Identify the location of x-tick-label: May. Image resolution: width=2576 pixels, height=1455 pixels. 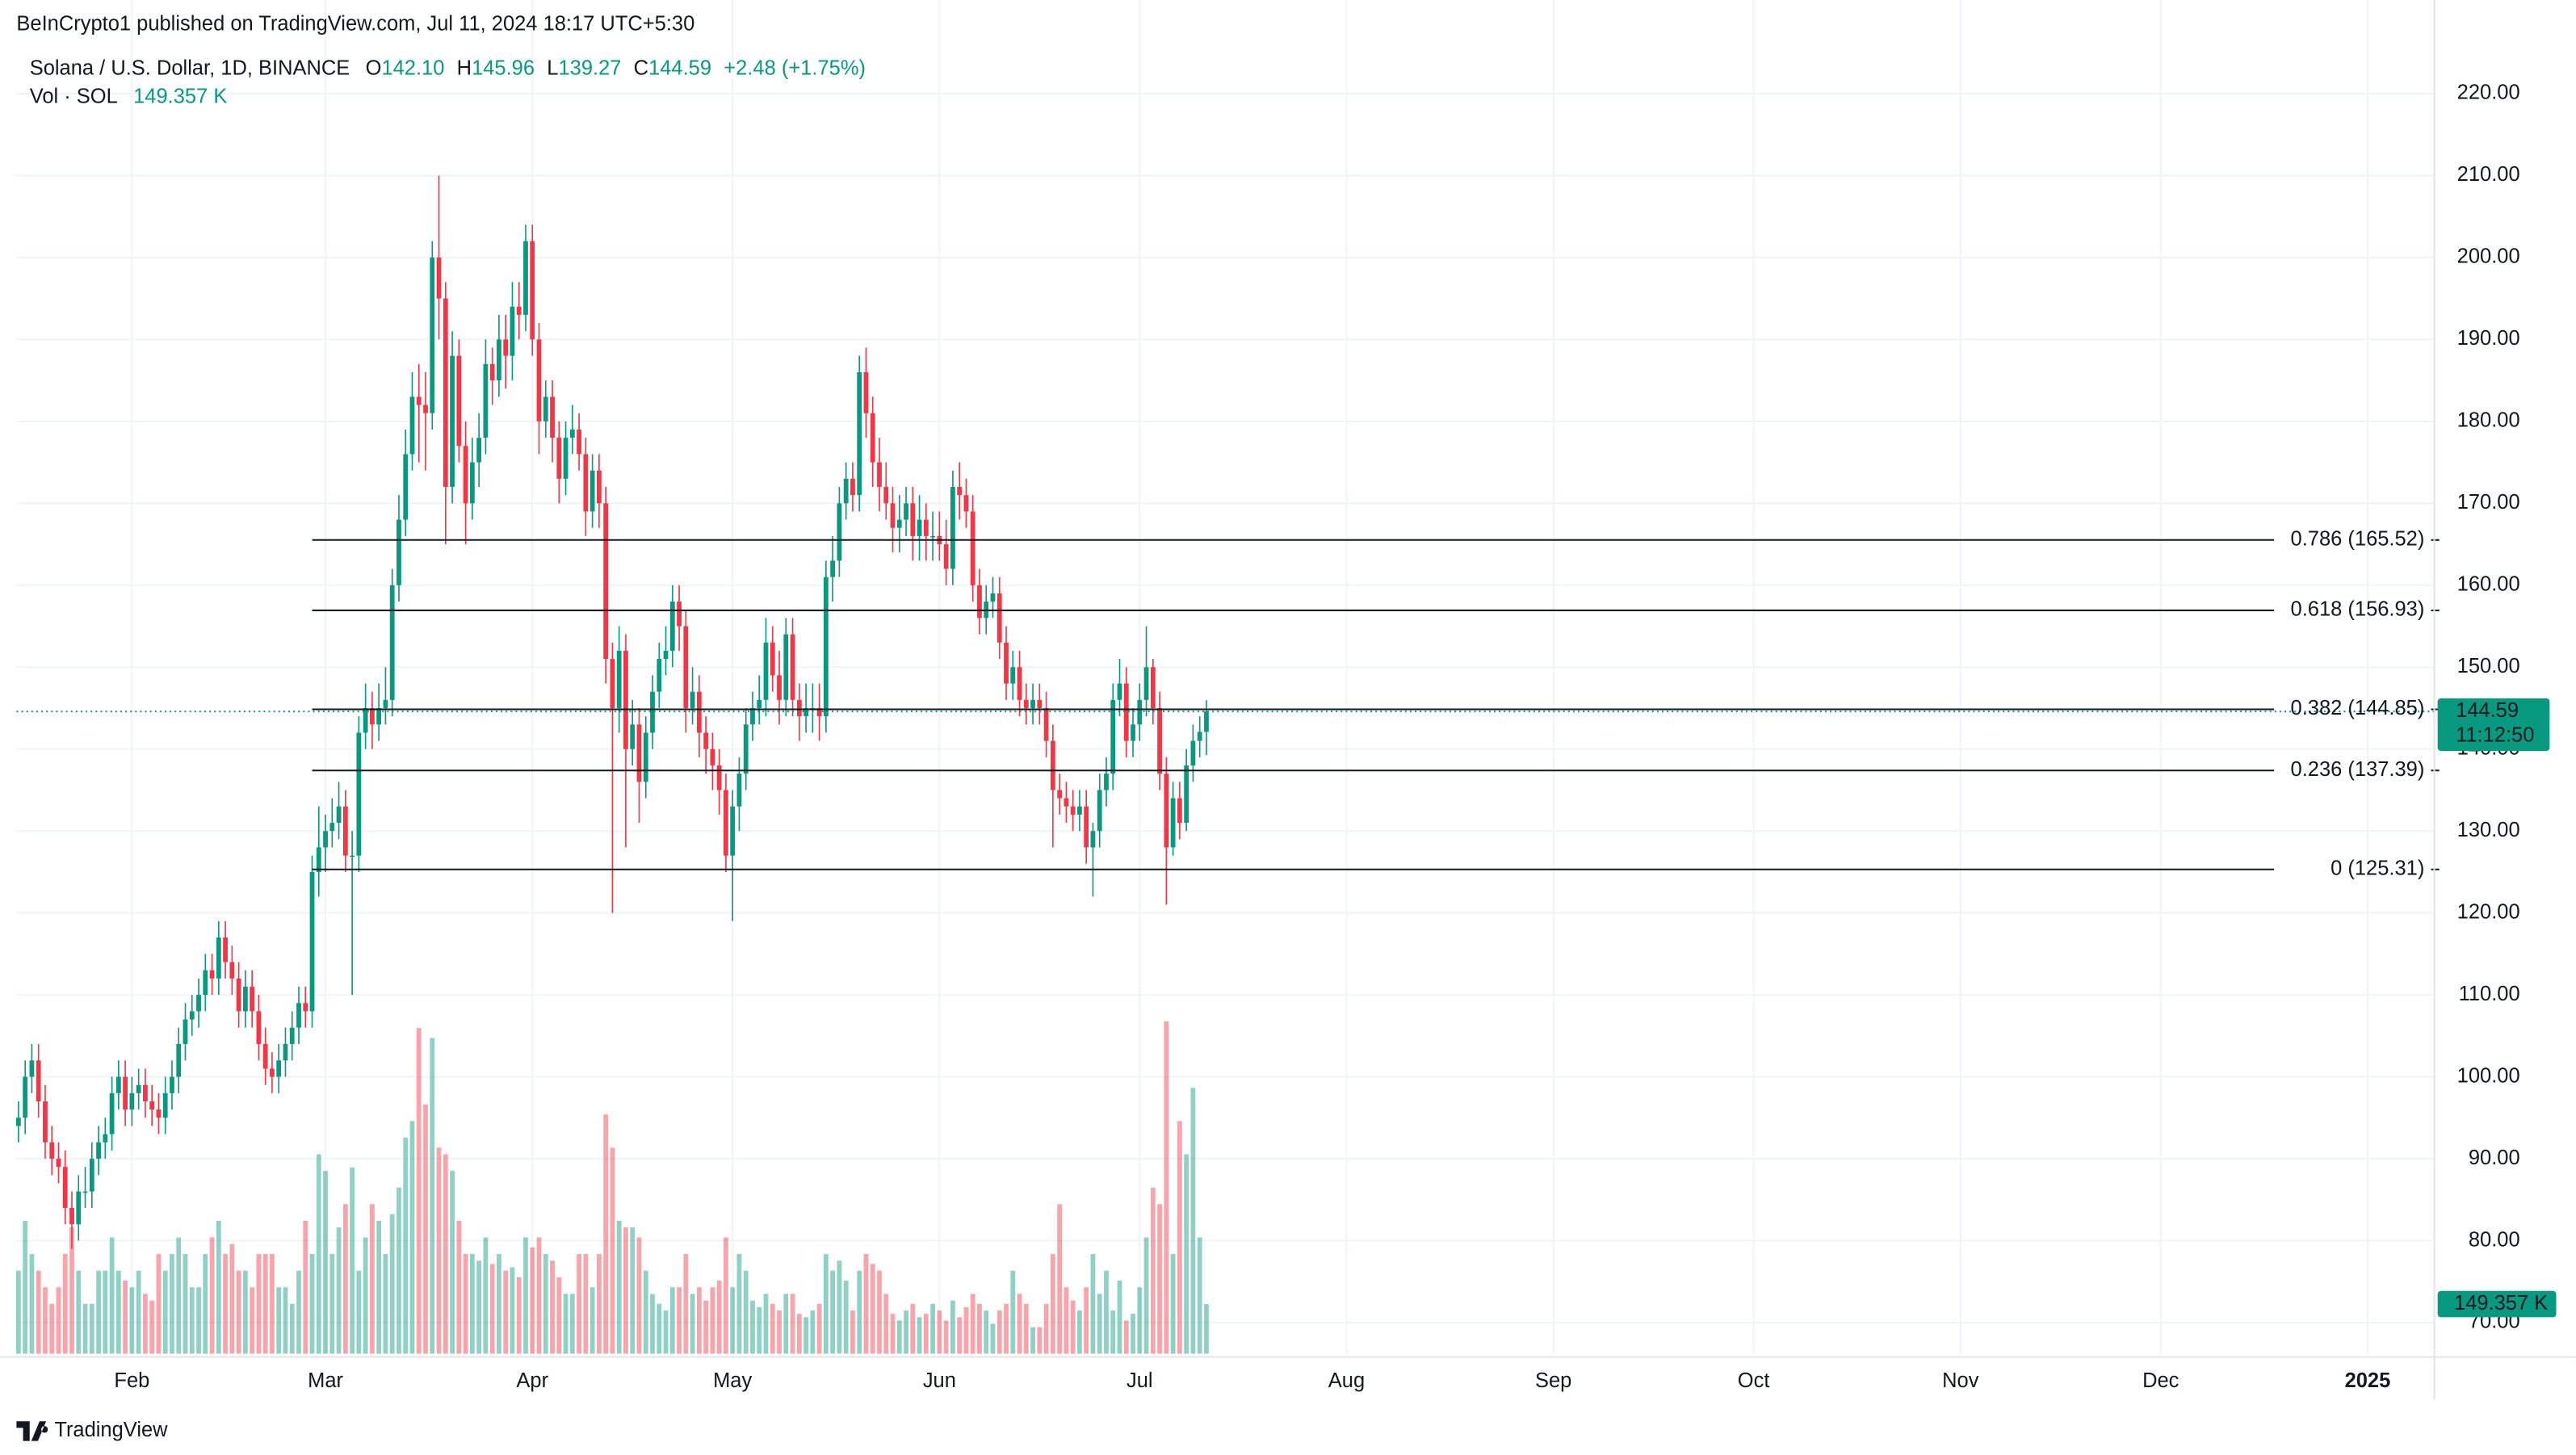
(732, 1380).